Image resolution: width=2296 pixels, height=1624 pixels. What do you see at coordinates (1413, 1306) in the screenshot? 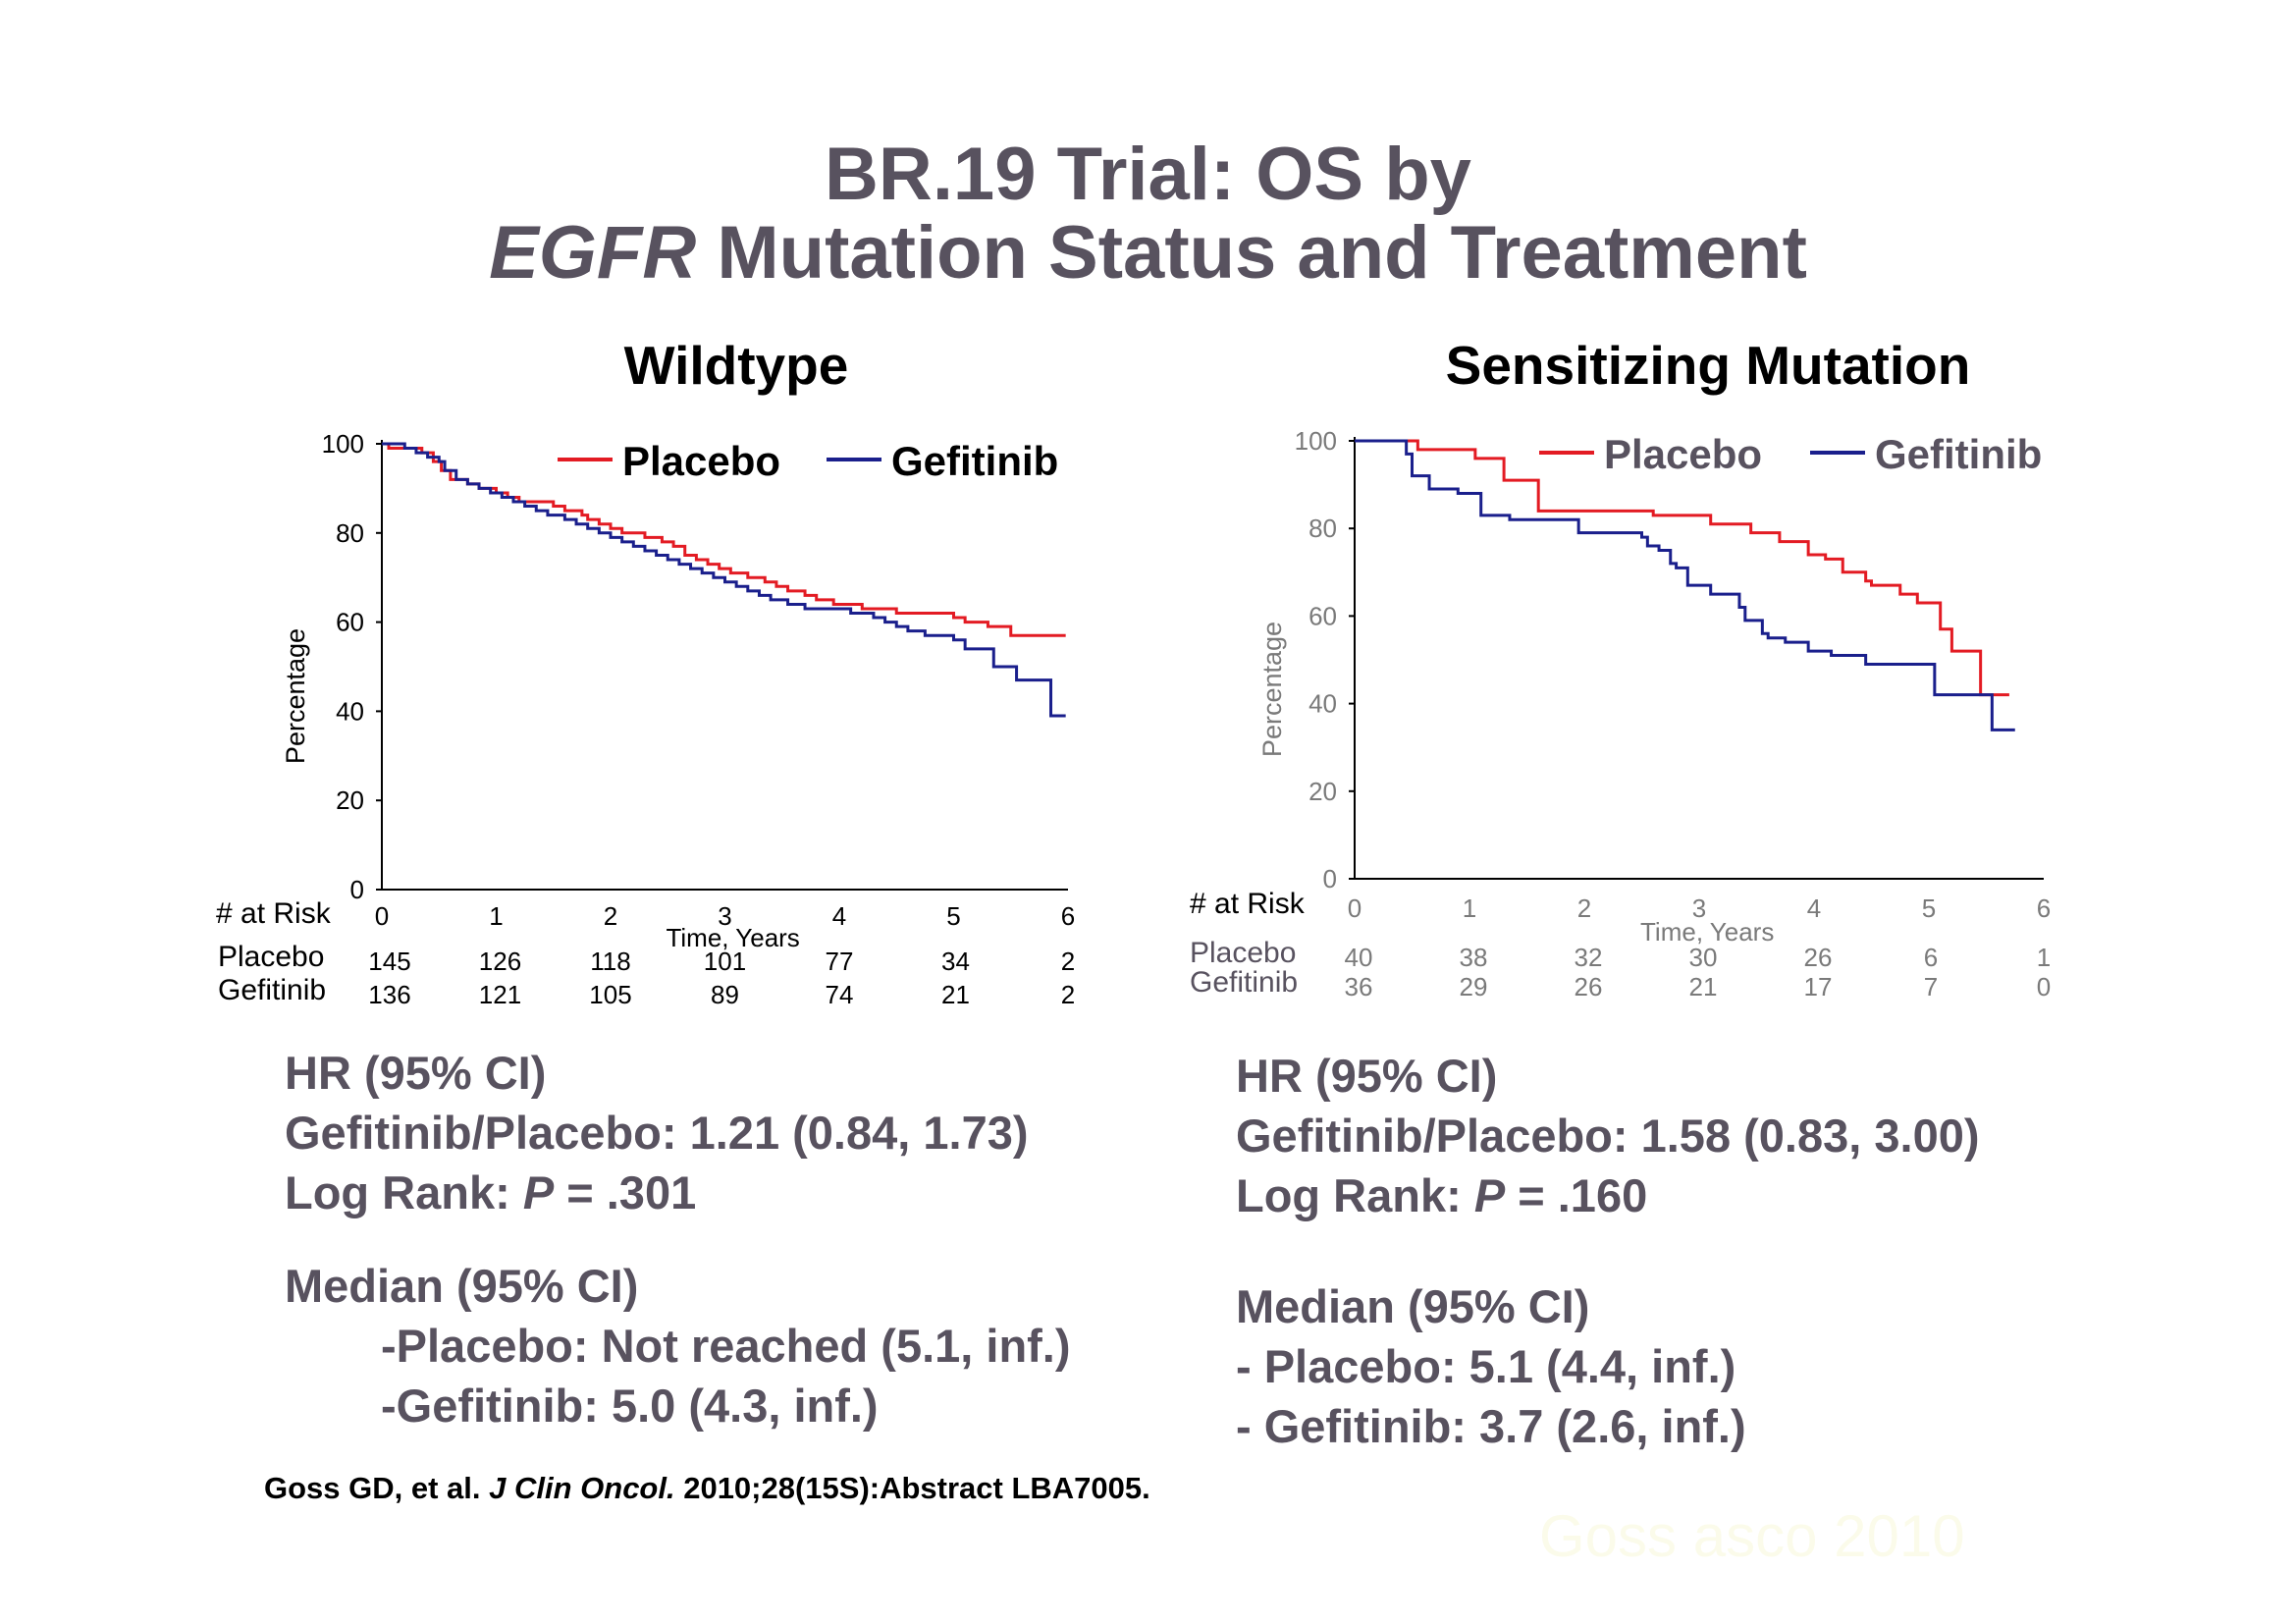
I see `mutation-median-label: Median (95% CI)` at bounding box center [1413, 1306].